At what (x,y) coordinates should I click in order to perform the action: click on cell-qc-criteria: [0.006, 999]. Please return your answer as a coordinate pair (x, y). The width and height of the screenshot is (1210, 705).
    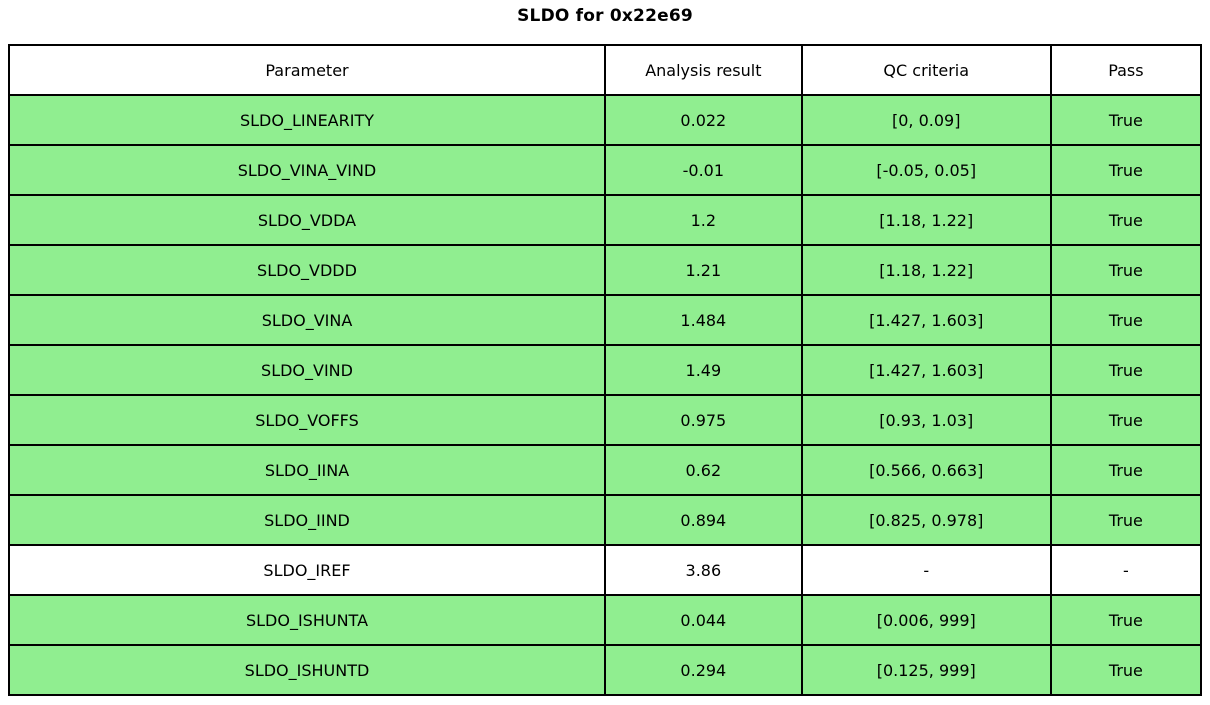
    Looking at the image, I should click on (926, 620).